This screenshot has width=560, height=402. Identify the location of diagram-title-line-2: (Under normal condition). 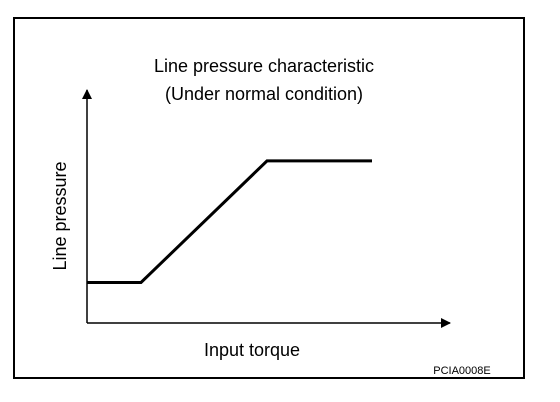
(264, 94).